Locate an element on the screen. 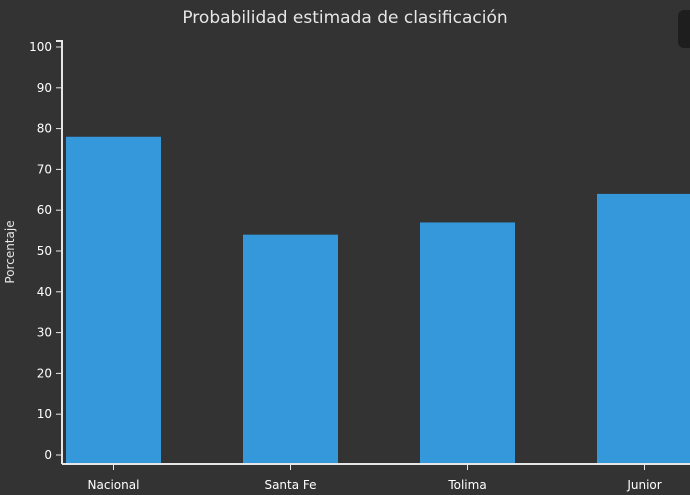 This screenshot has width=690, height=495. y-axis-label: Porcentaje is located at coordinates (10, 251).